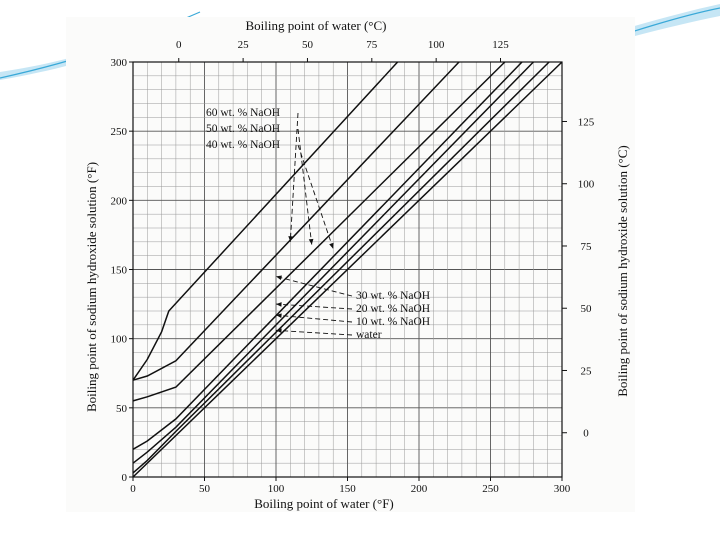 This screenshot has width=720, height=540. What do you see at coordinates (419, 489) in the screenshot?
I see `x-tick-label: 200` at bounding box center [419, 489].